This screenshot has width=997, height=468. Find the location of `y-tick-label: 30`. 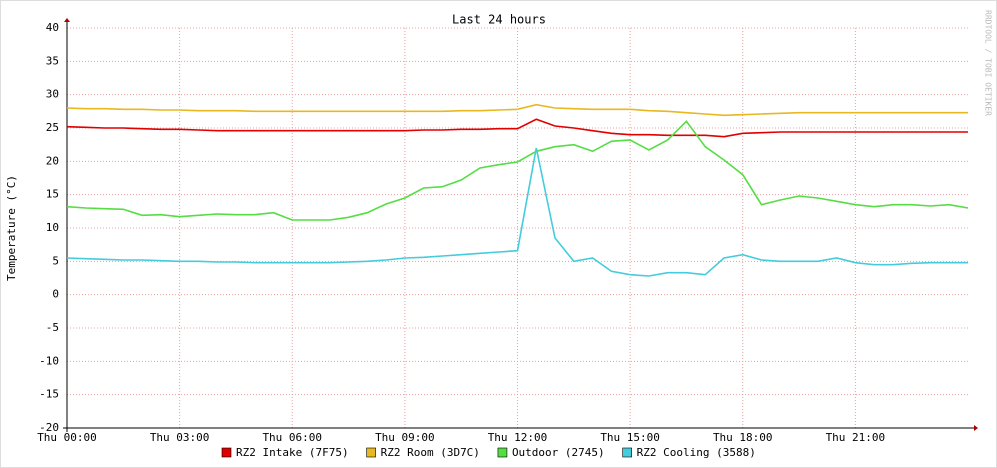

y-tick-label: 30 is located at coordinates (52, 94).